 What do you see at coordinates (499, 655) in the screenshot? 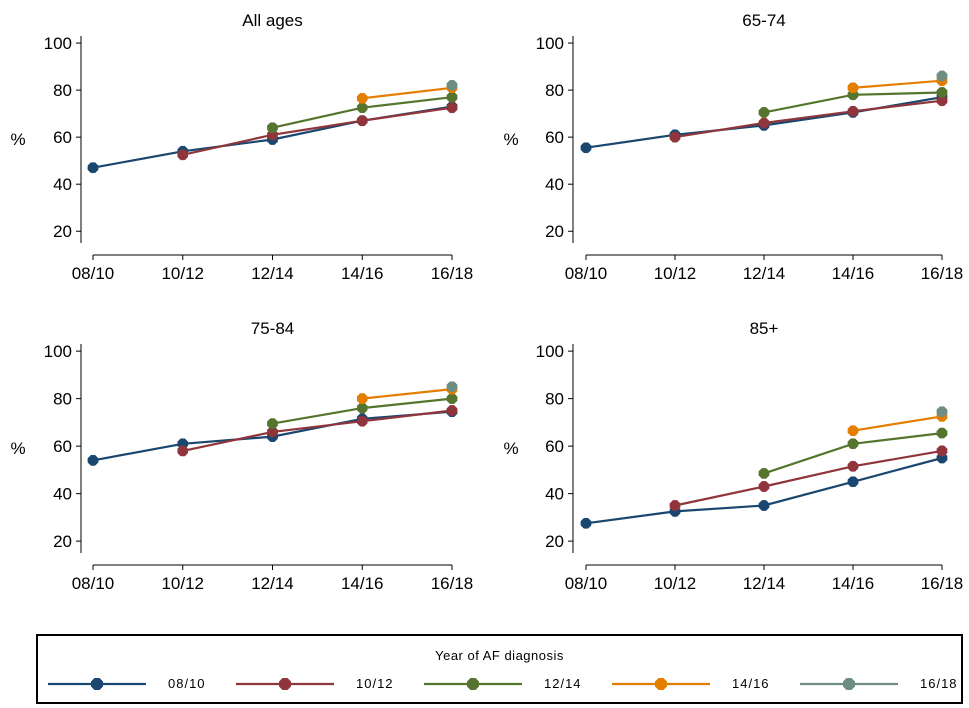
I see `legend-title: Year of AF diagnosis` at bounding box center [499, 655].